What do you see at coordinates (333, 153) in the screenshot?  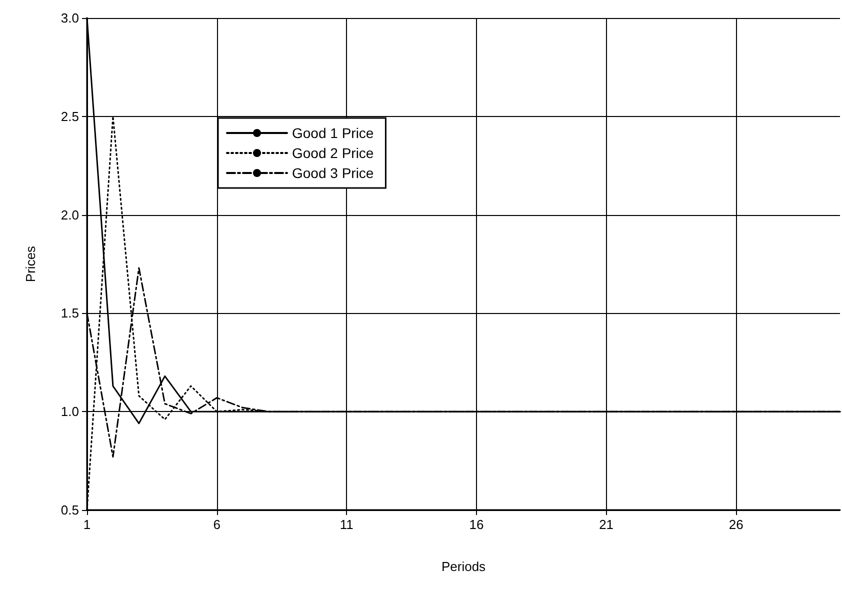 I see `legend-label: Good 2 Price` at bounding box center [333, 153].